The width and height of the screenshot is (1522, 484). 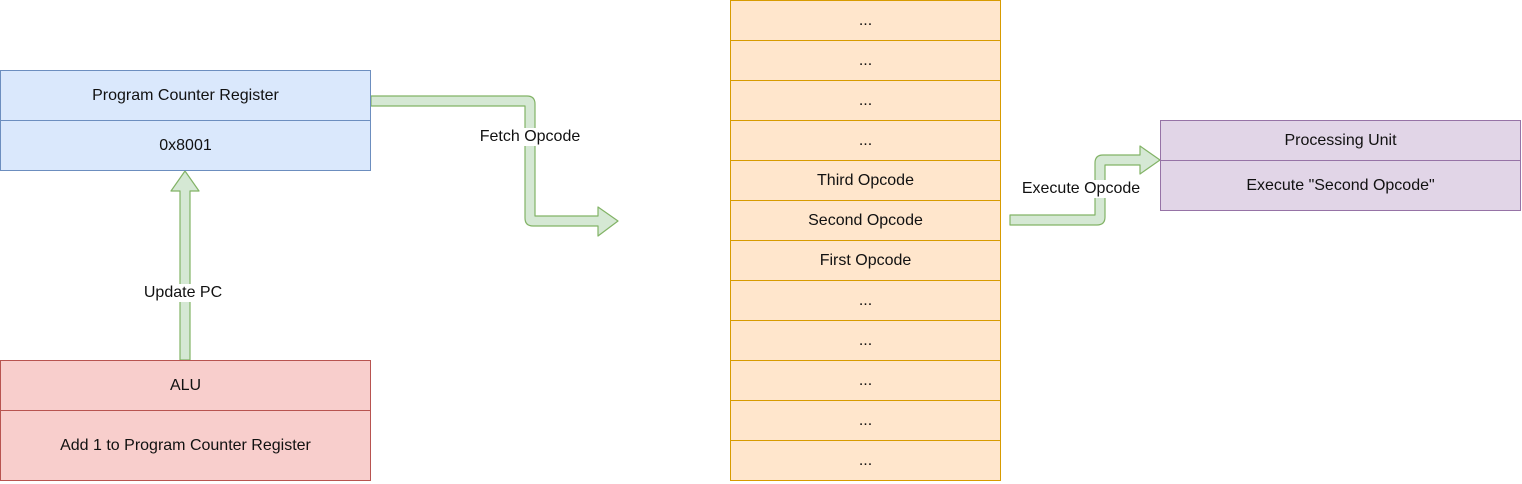 I want to click on processing-unit-action: Execute "Second Opcode", so click(x=1340, y=185).